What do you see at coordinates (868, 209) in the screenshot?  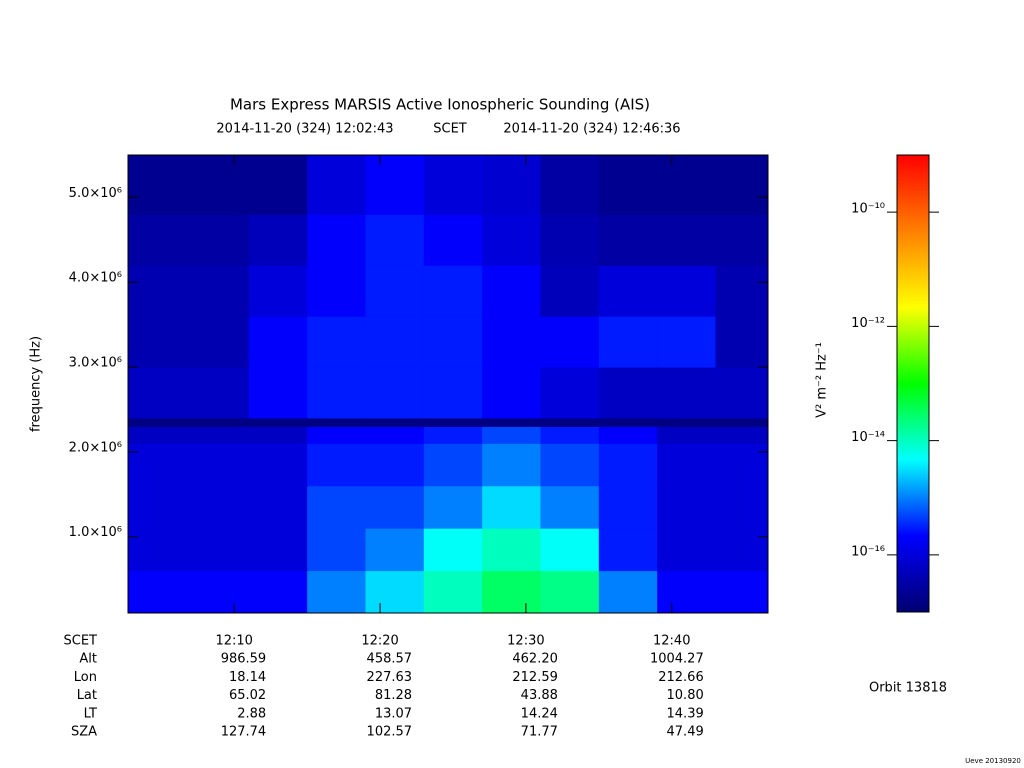 I see `colorbar-tick-label: 10⁻¹⁰` at bounding box center [868, 209].